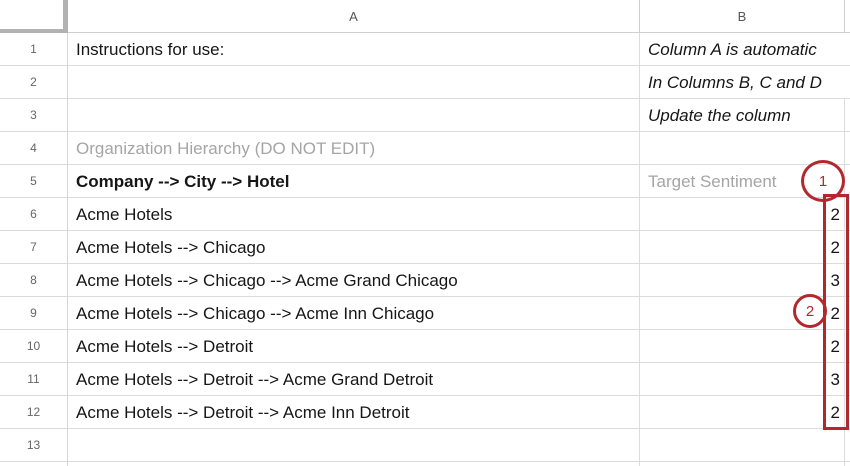  Describe the element at coordinates (847, 214) in the screenshot. I see `cell-c6` at that location.